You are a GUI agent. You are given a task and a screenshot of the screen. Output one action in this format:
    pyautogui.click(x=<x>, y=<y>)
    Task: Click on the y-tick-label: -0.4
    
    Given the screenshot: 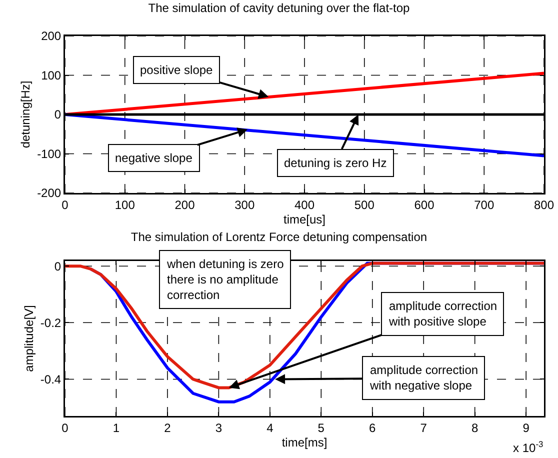 What is the action you would take?
    pyautogui.click(x=51, y=379)
    